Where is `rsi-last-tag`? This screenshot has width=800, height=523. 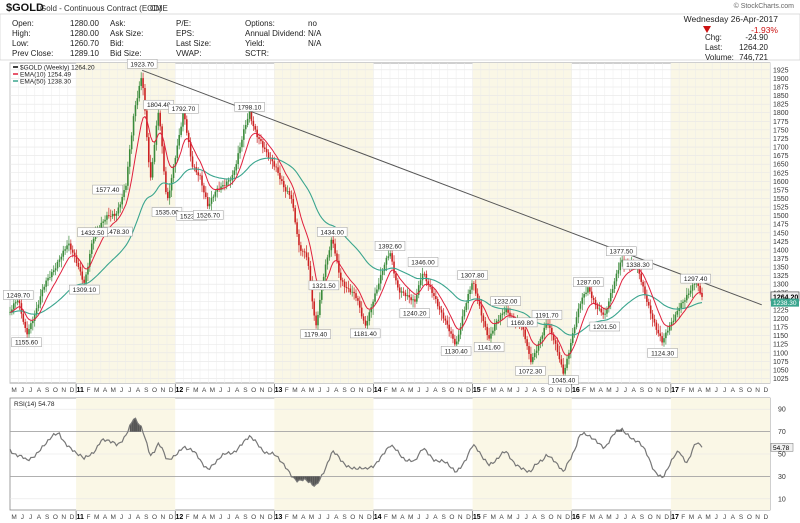
rsi-last-tag is located at coordinates (782, 447).